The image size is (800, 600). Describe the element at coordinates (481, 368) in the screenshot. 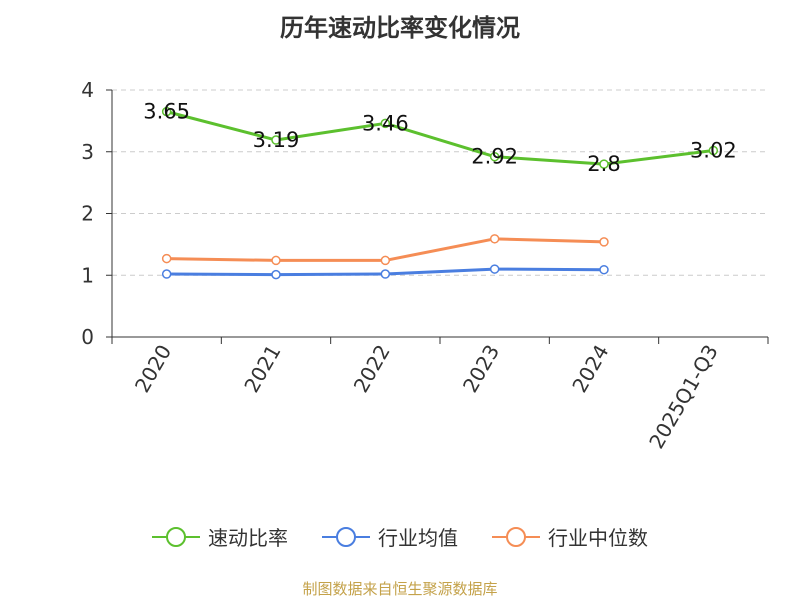

I see `x-tick-label: 2023` at that location.